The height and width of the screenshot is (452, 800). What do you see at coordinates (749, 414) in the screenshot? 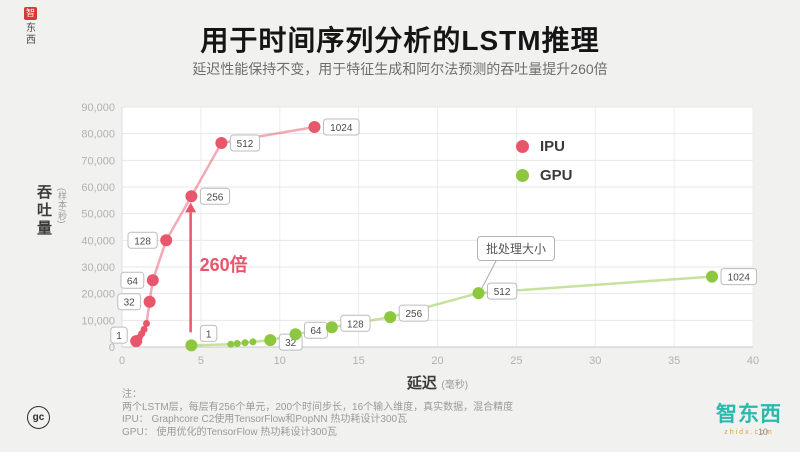
I see `zhidx-logo-text: 智东西` at bounding box center [749, 414].